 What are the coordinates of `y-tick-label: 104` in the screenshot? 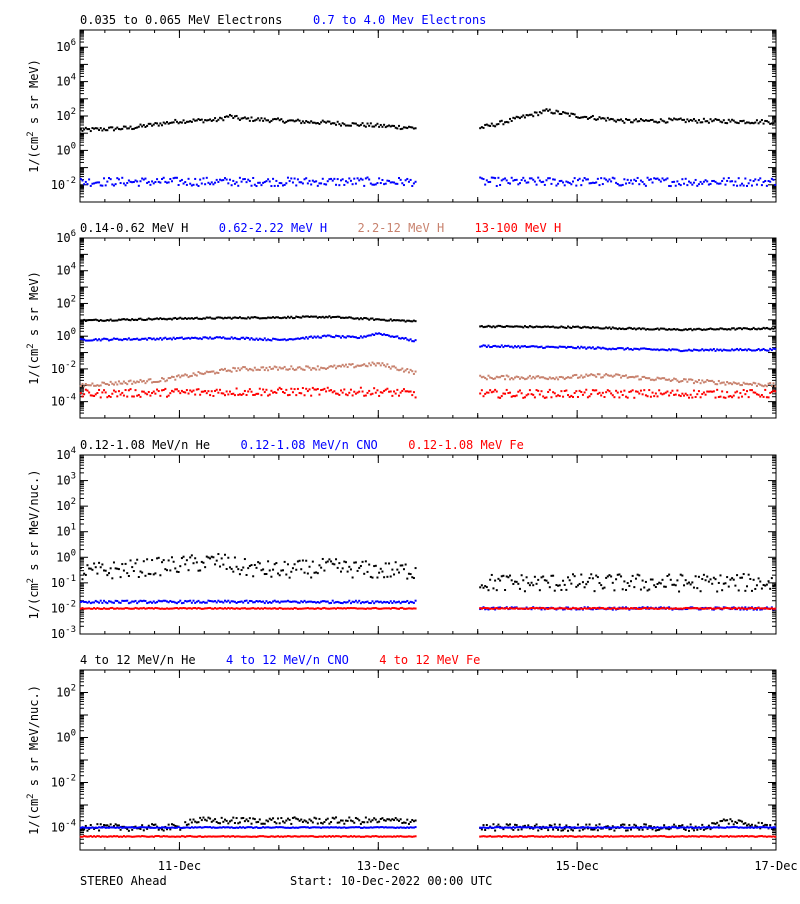 It's located at (66, 81).